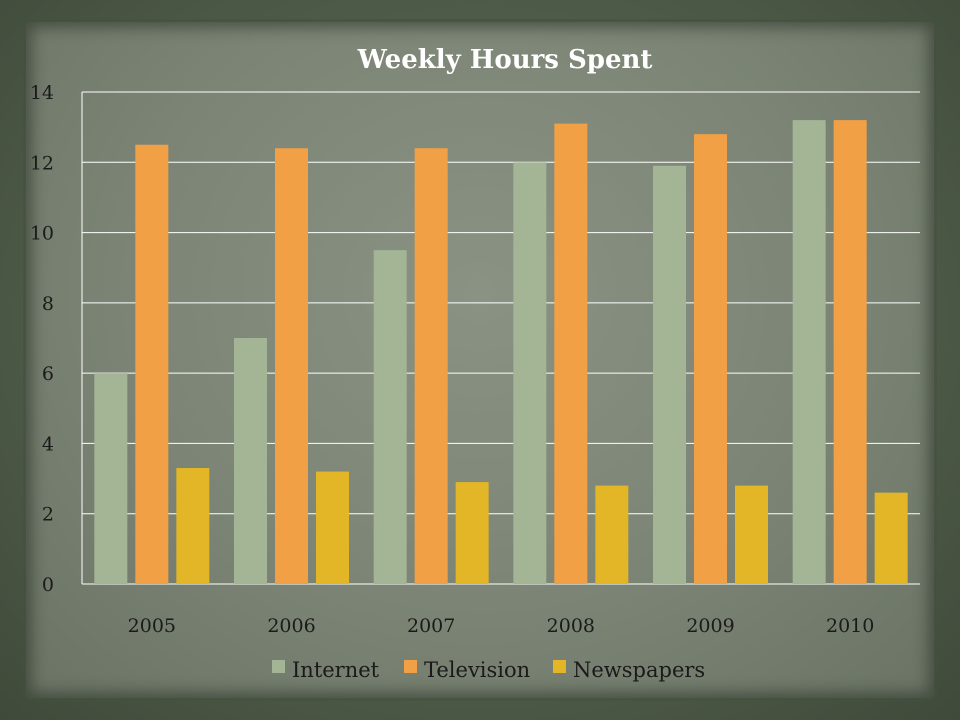  I want to click on y-tick-label: 12, so click(42, 163).